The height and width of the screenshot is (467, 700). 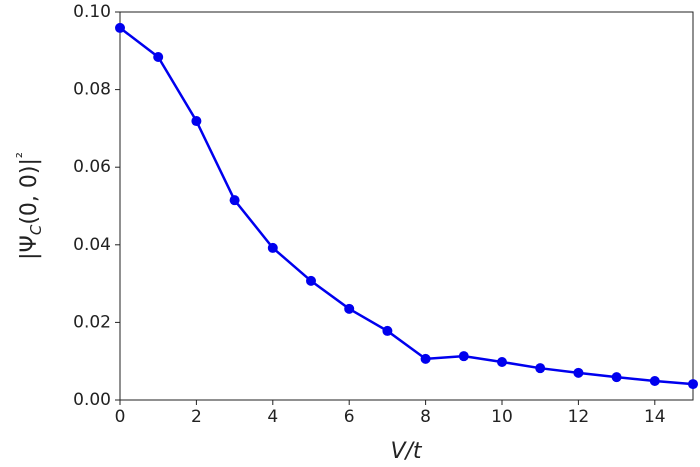 What do you see at coordinates (406, 451) in the screenshot?
I see `x-axis-label: V/t` at bounding box center [406, 451].